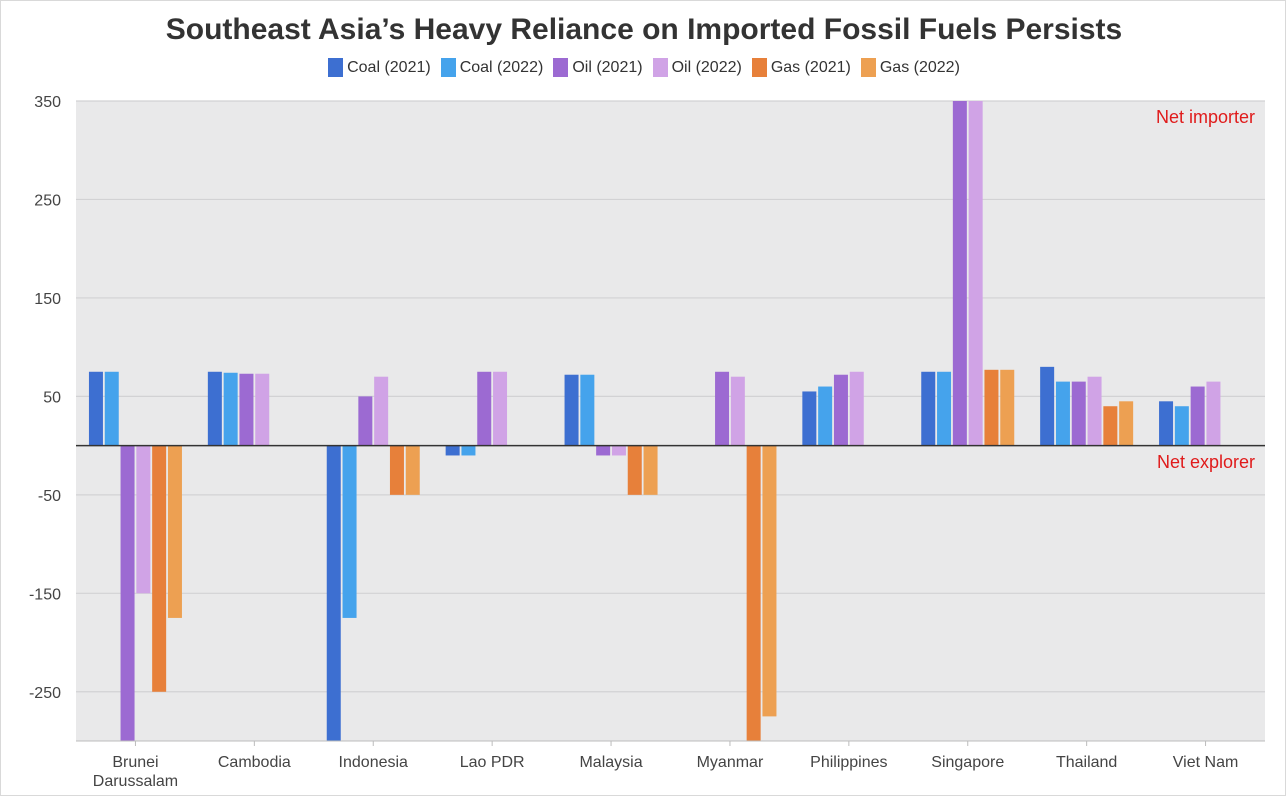 The image size is (1286, 797). I want to click on y-tick-label: -250, so click(45, 693).